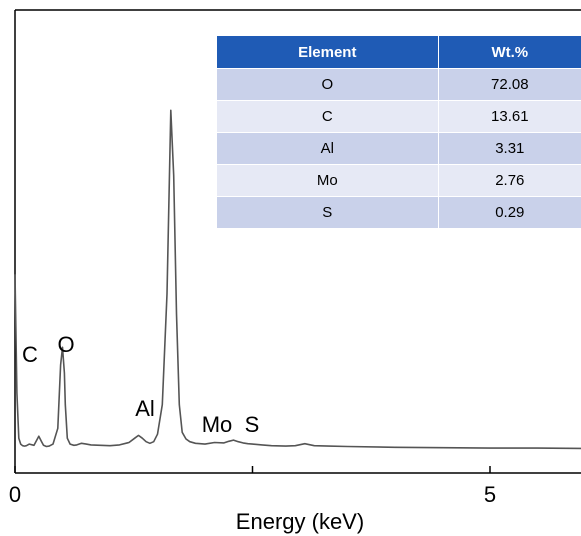 This screenshot has width=581, height=536. I want to click on column-header-element: Element, so click(328, 52).